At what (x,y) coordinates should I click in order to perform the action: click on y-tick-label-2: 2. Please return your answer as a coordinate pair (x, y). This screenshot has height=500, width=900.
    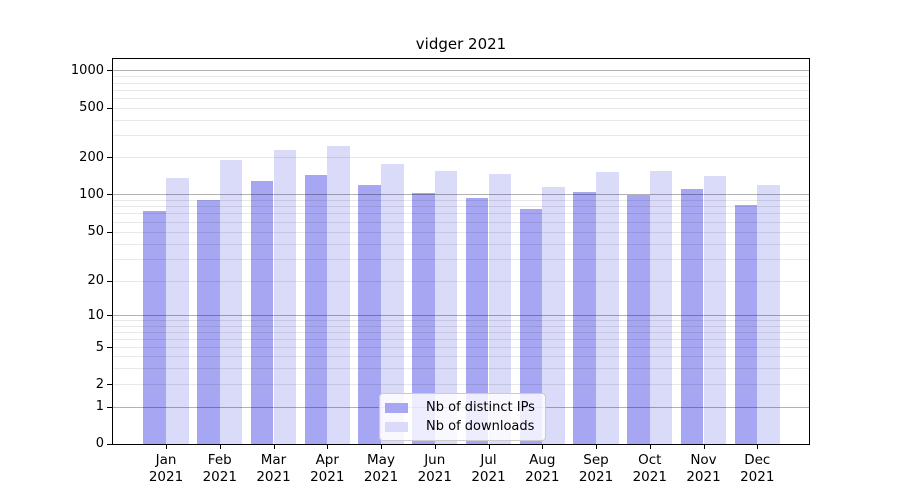
    Looking at the image, I should click on (99, 384).